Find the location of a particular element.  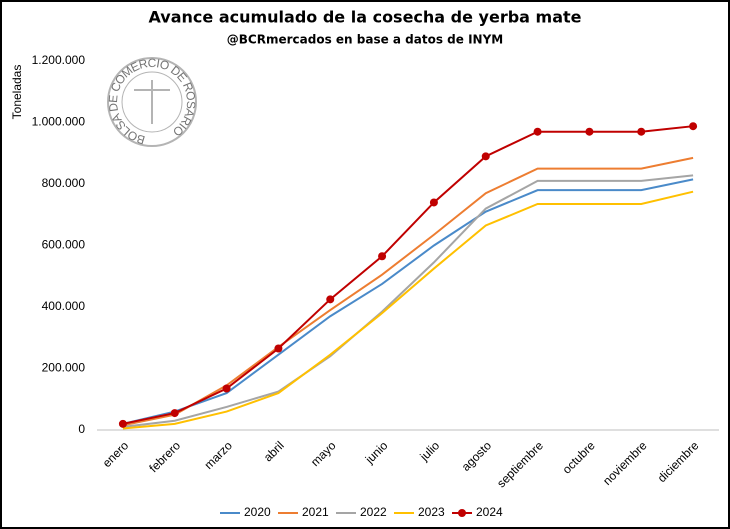

y-tick-label: 1.000.000 is located at coordinates (59, 122).